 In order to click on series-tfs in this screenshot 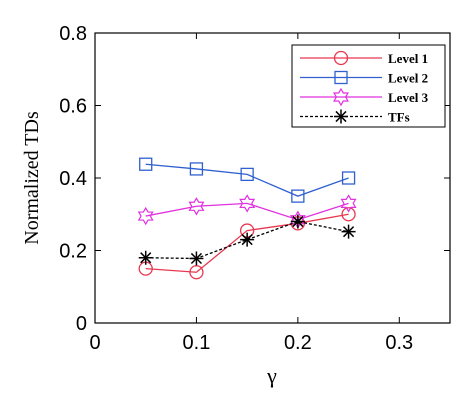, I will do `click(247, 240)`.